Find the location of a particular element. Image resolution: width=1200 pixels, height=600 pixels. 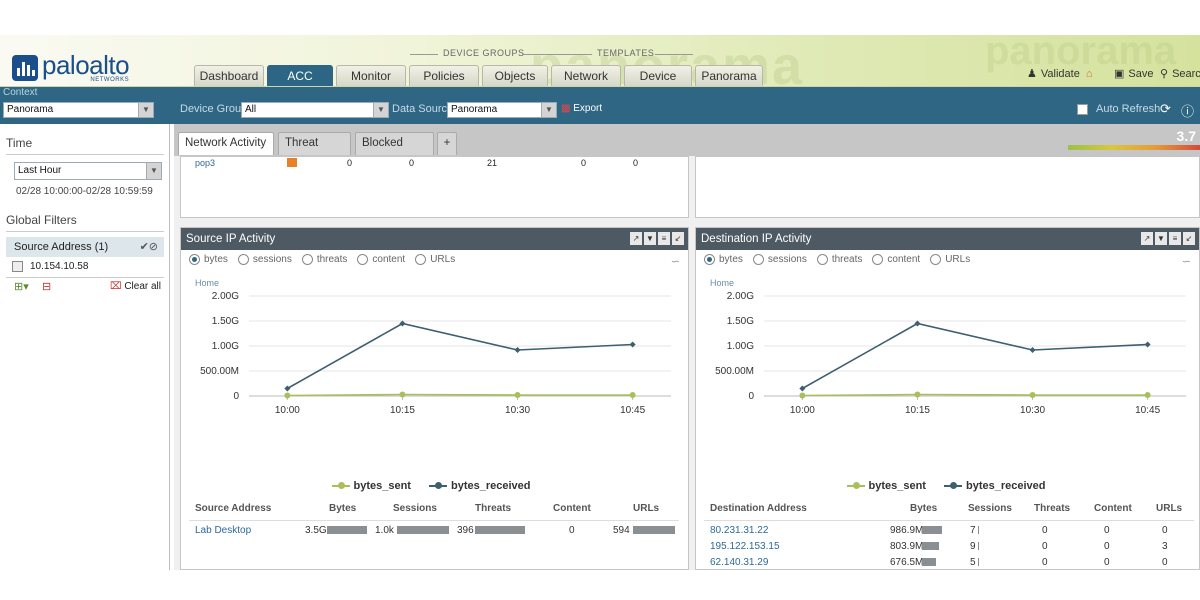

browser-strip is located at coordinates (600, 17).